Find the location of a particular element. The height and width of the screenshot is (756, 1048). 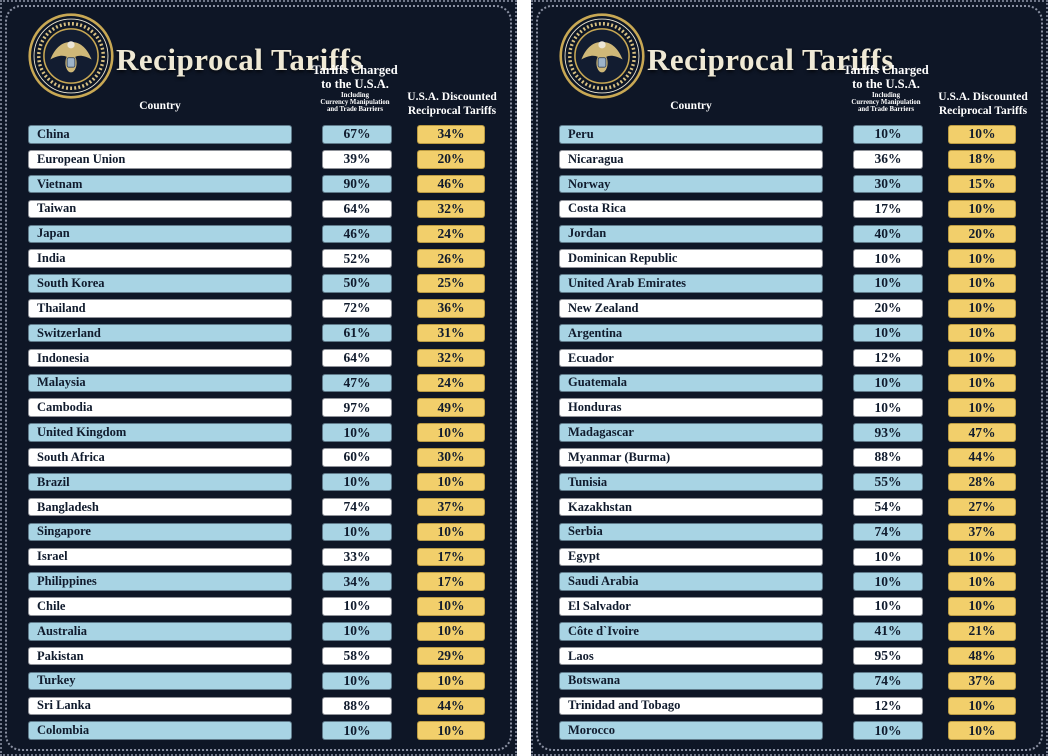

discounted-tariff-cell: 26% is located at coordinates (451, 258).